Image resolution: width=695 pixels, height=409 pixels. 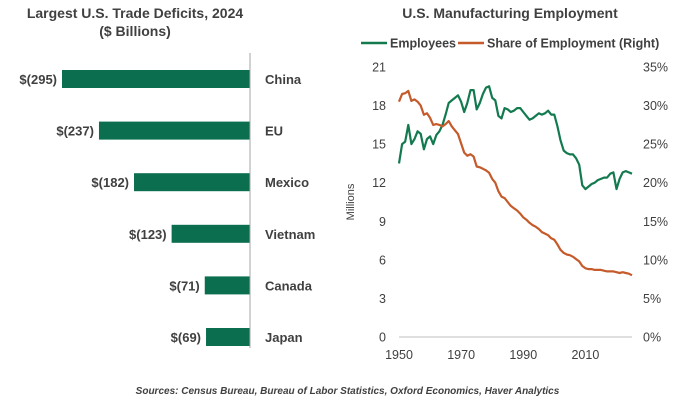 What do you see at coordinates (523, 355) in the screenshot?
I see `x-tick-label: 1990` at bounding box center [523, 355].